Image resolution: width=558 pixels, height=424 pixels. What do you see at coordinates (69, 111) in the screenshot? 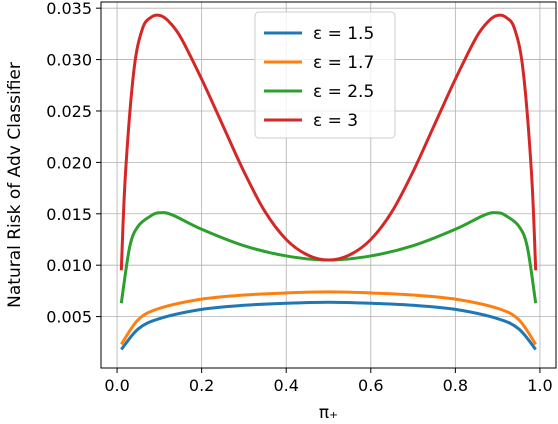
I see `y-tick-label: 0.025` at bounding box center [69, 111].